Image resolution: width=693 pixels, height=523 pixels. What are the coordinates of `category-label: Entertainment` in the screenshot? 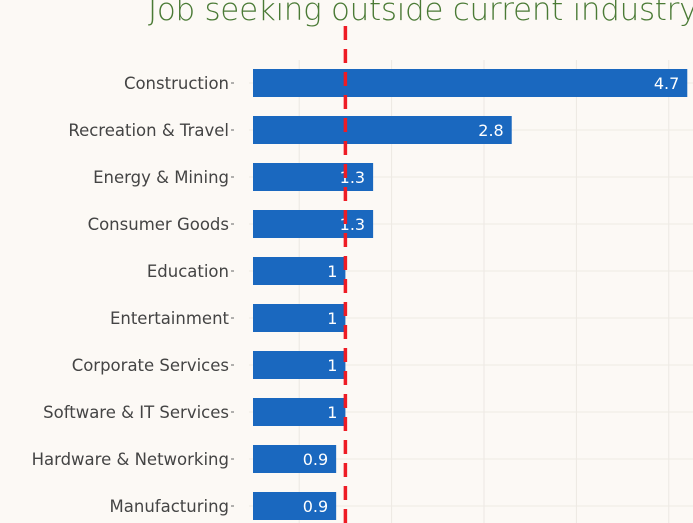 It's located at (170, 318).